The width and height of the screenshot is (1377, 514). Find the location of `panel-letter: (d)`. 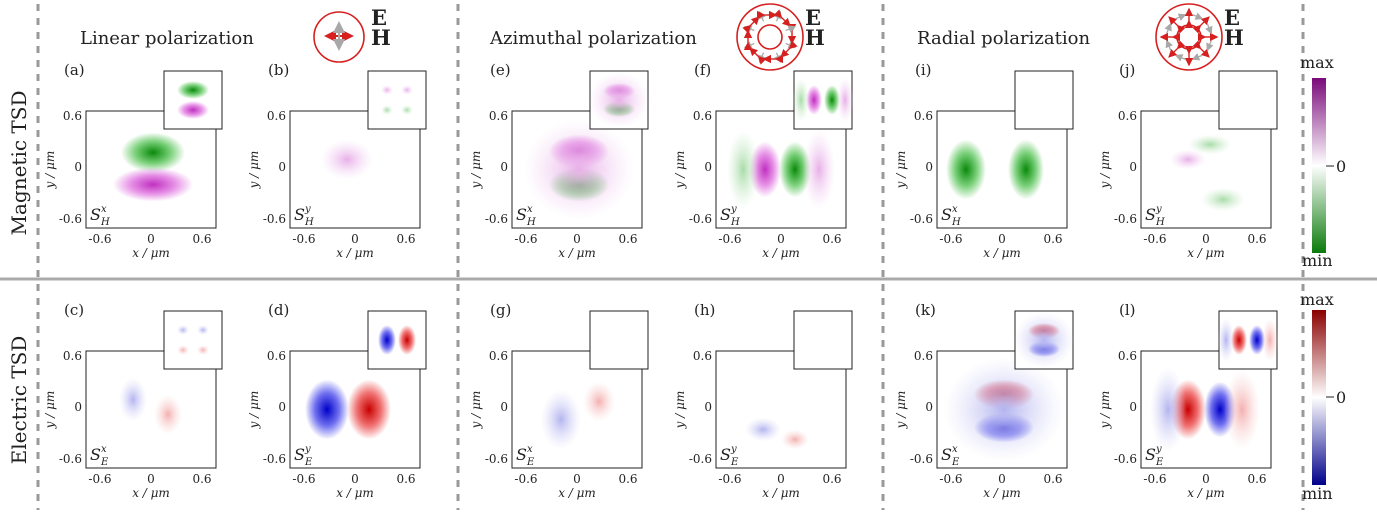

panel-letter: (d) is located at coordinates (278, 310).